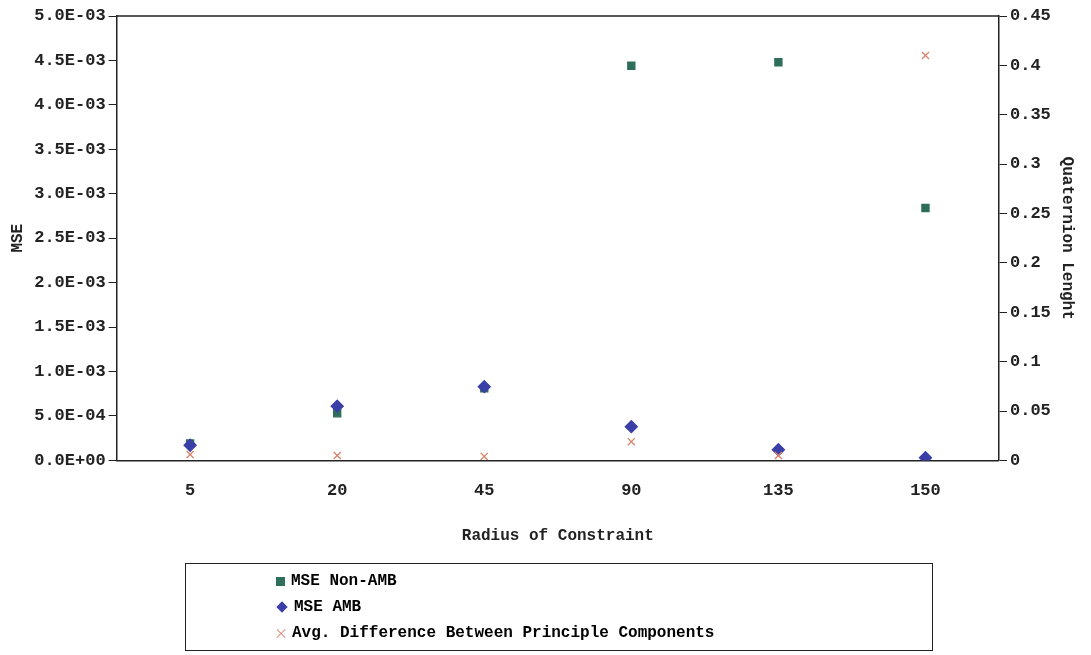 This screenshot has width=1091, height=655. I want to click on y-tick-label: 3.0E-03, so click(70, 194).